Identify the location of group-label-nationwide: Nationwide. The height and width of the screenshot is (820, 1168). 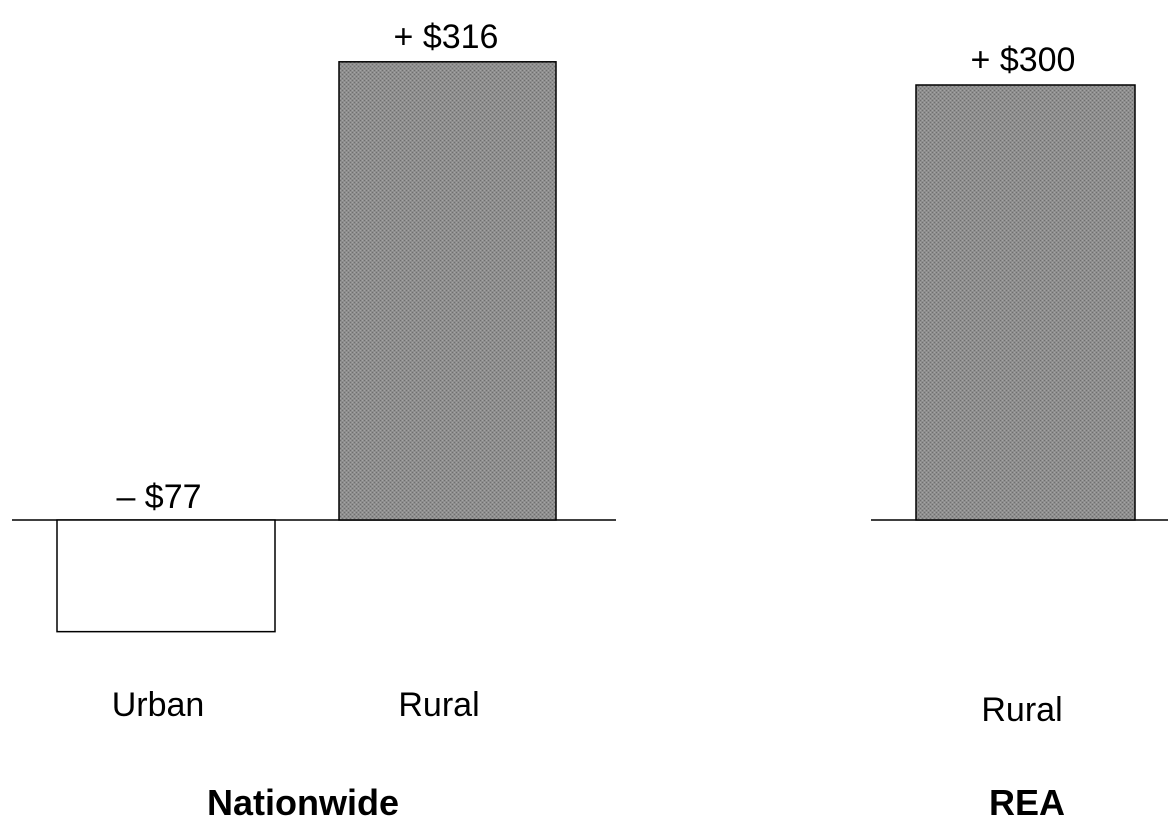
(303, 801).